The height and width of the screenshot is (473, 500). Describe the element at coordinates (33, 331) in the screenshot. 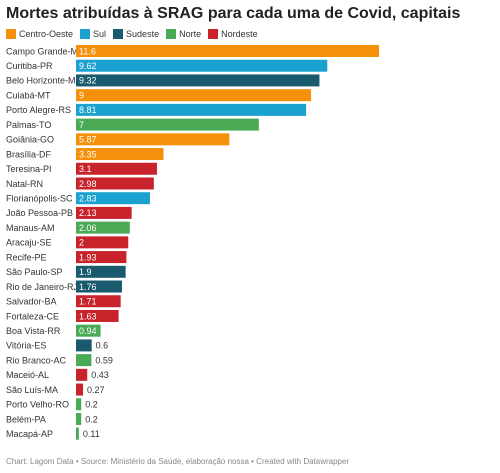

I see `category-label: Boa Vista-RR` at that location.